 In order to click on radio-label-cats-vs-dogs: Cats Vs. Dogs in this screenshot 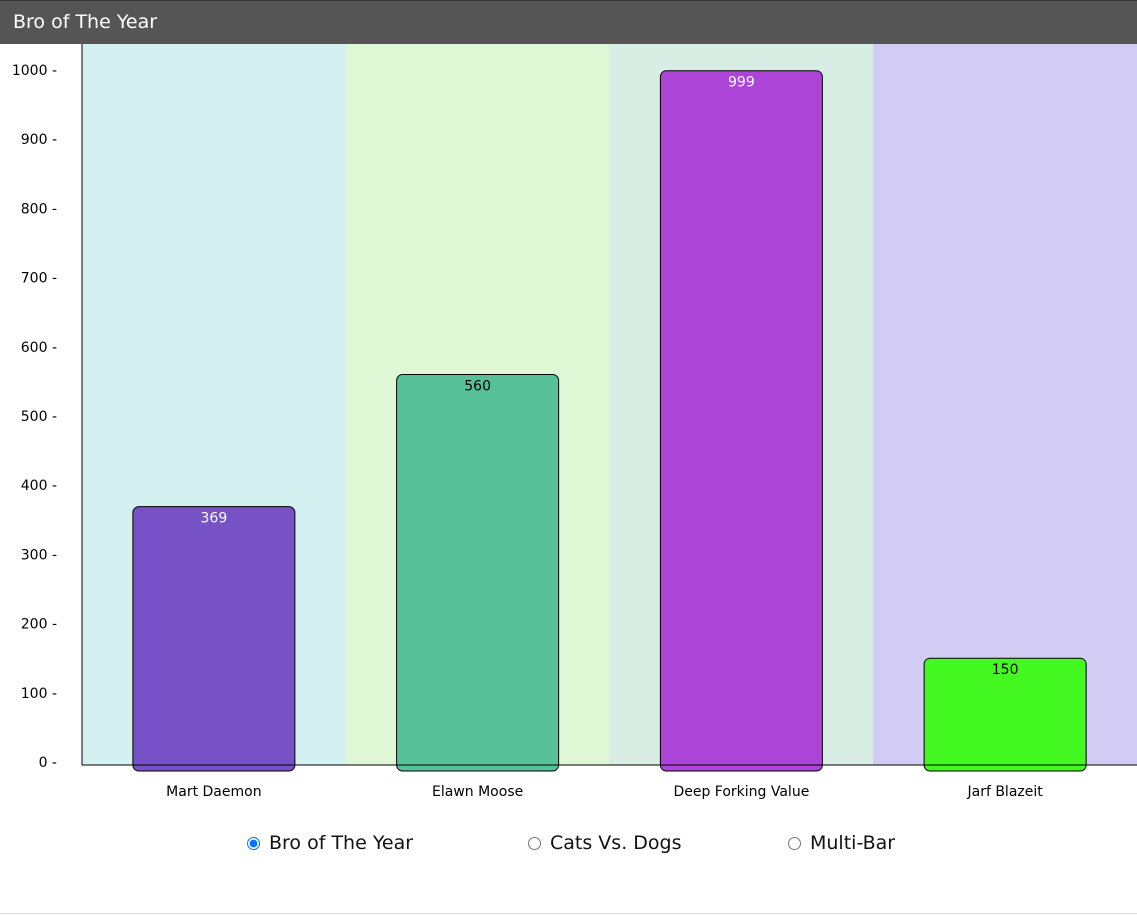, I will do `click(616, 843)`.